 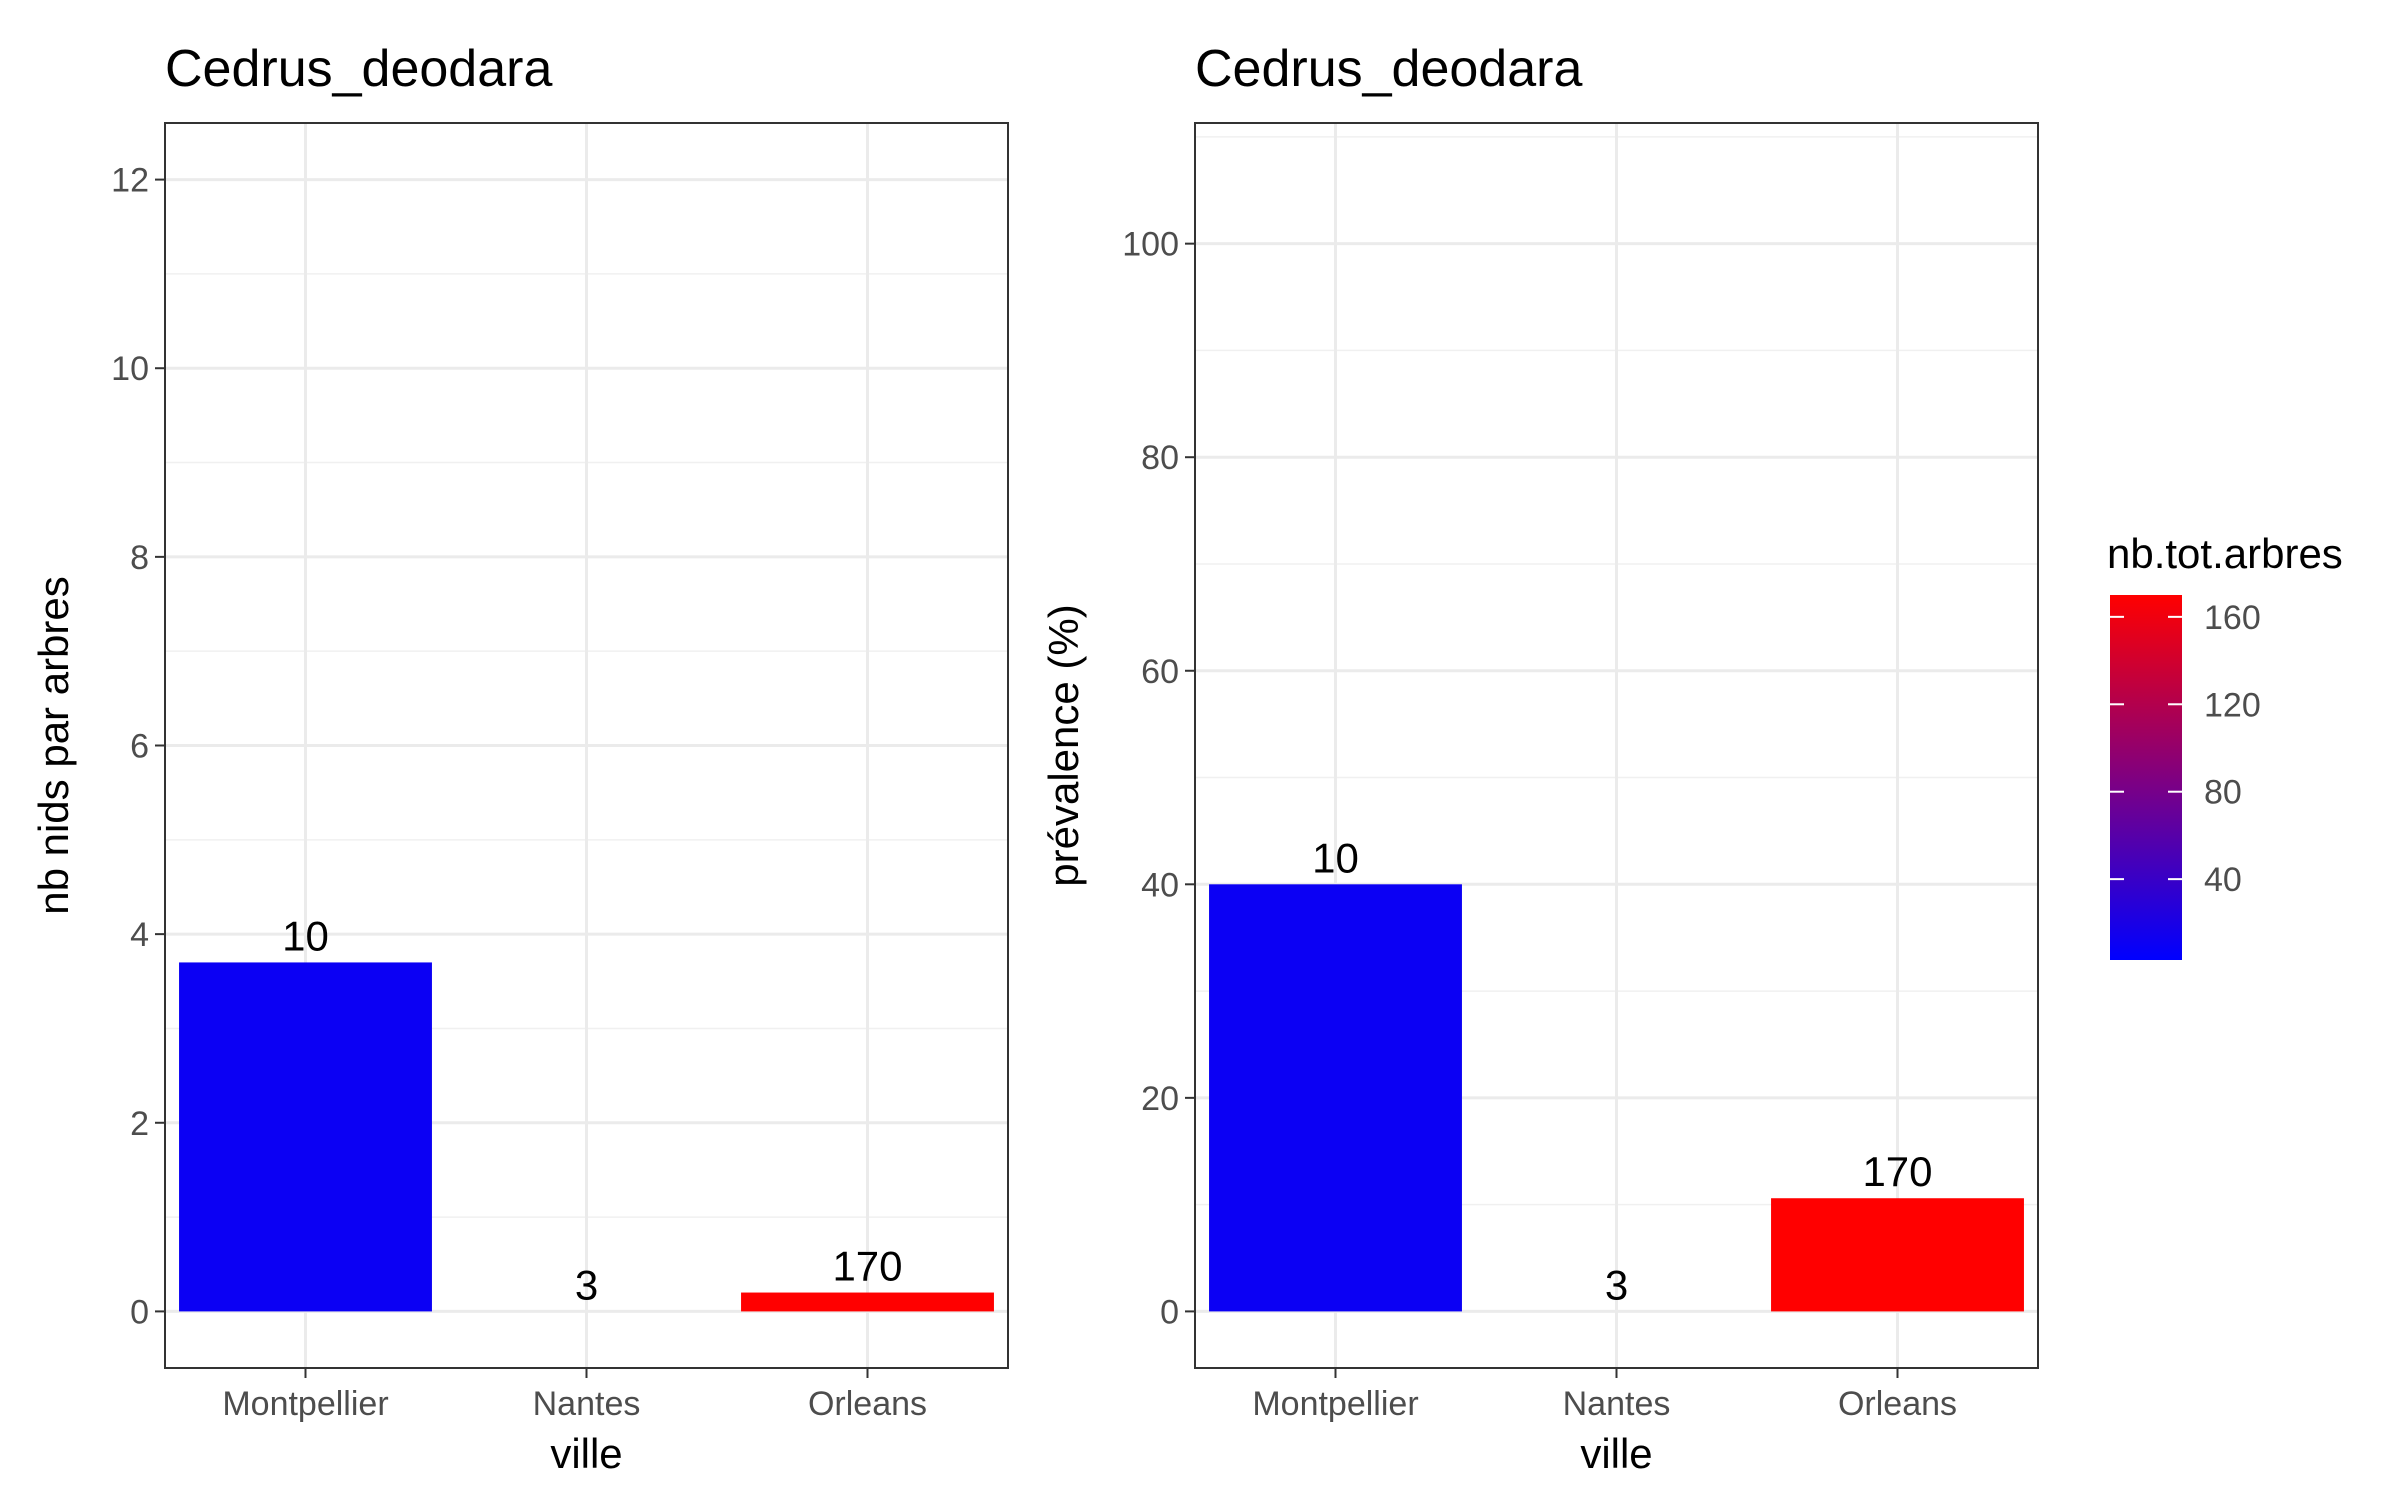 I want to click on y-tick-label: 20, so click(x=1160, y=1099).